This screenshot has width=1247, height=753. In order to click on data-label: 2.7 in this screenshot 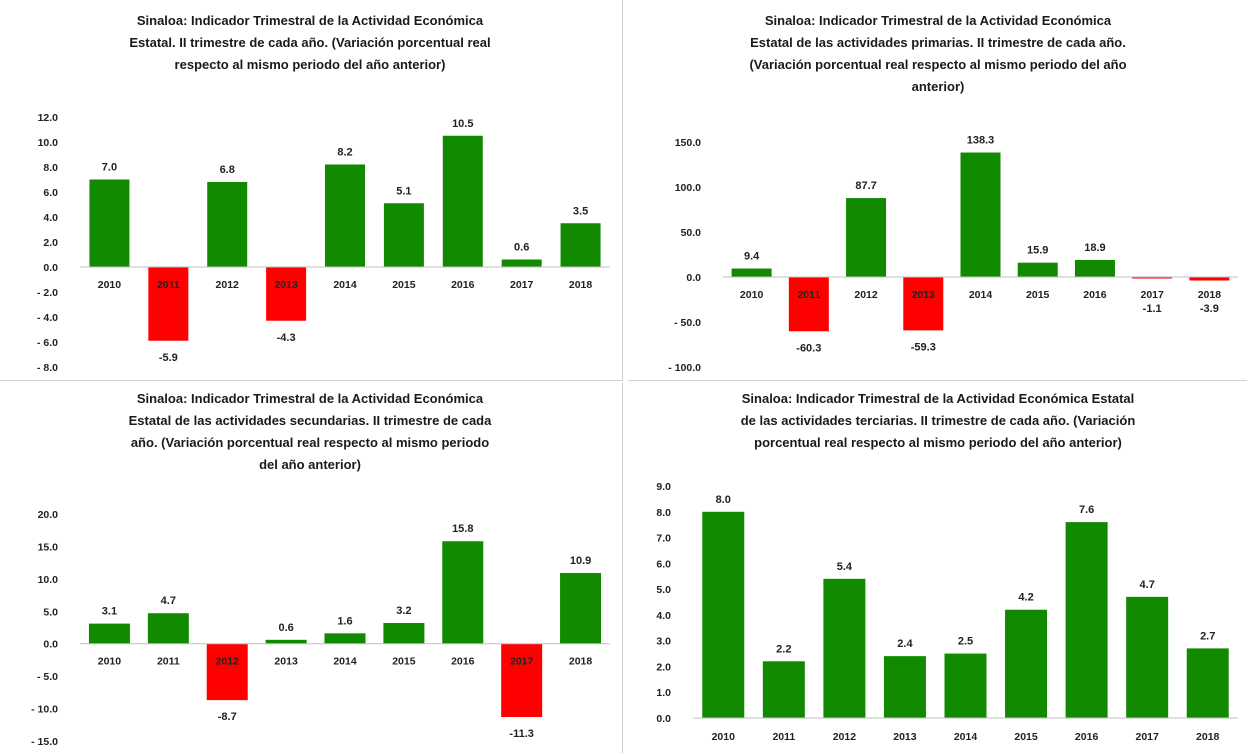, I will do `click(1207, 636)`.